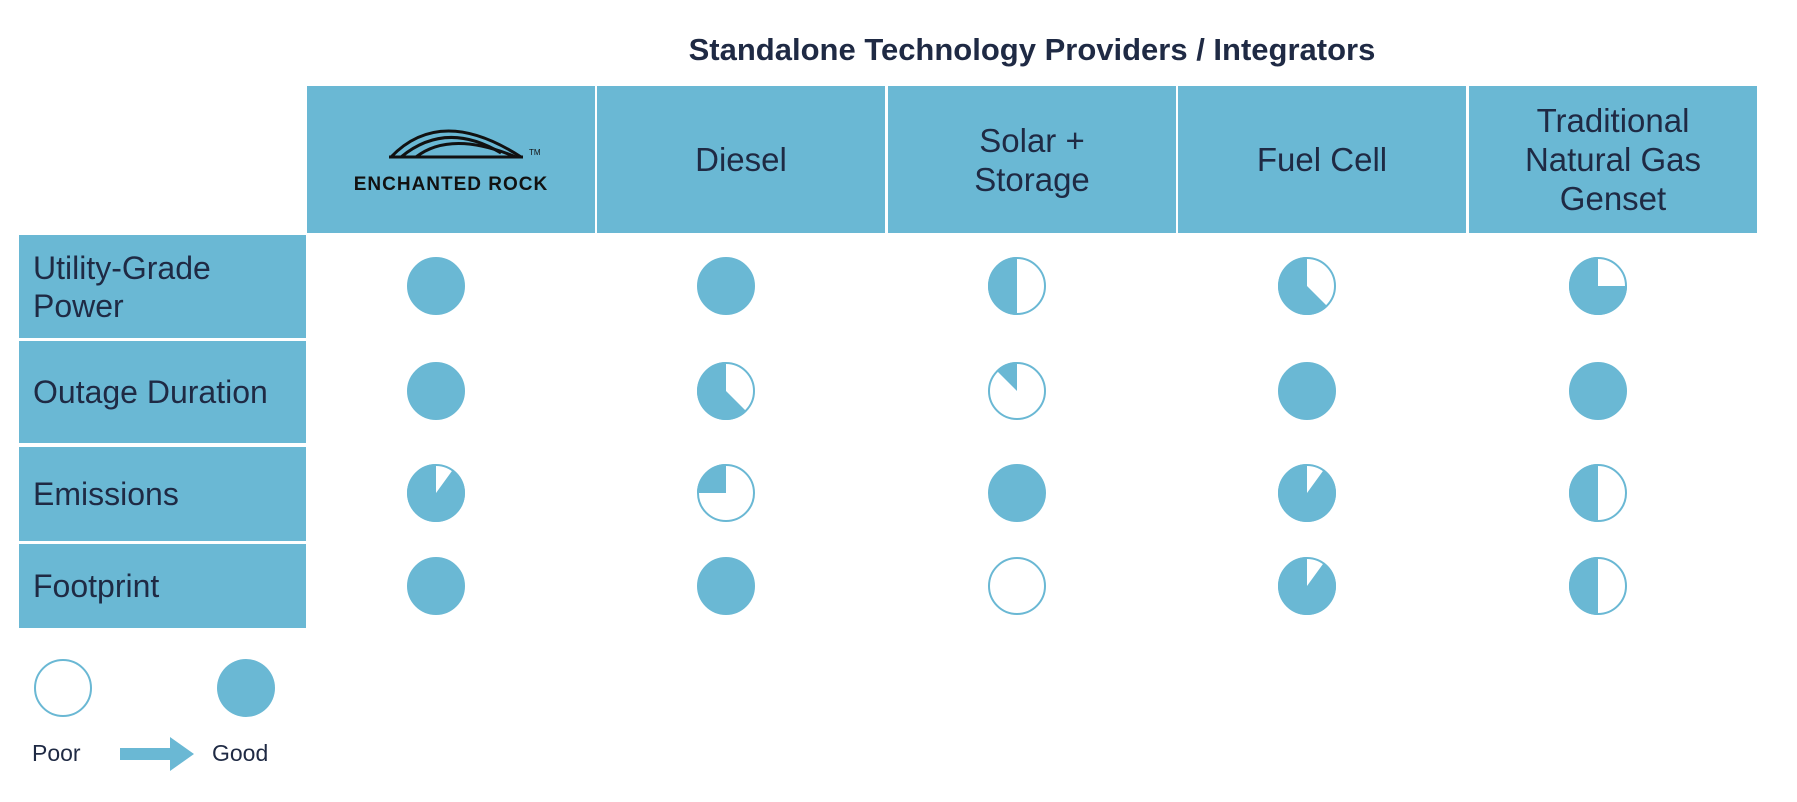 This screenshot has height=802, width=1797. Describe the element at coordinates (56, 753) in the screenshot. I see `legend-poor-label: Poor` at that location.